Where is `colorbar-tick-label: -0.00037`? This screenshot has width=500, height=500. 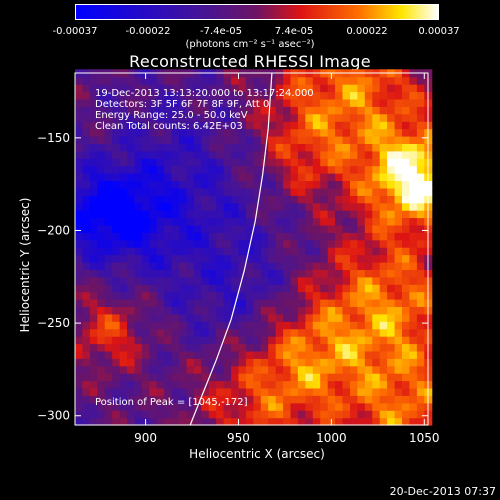
colorbar-tick-label: -0.00037 is located at coordinates (75, 31).